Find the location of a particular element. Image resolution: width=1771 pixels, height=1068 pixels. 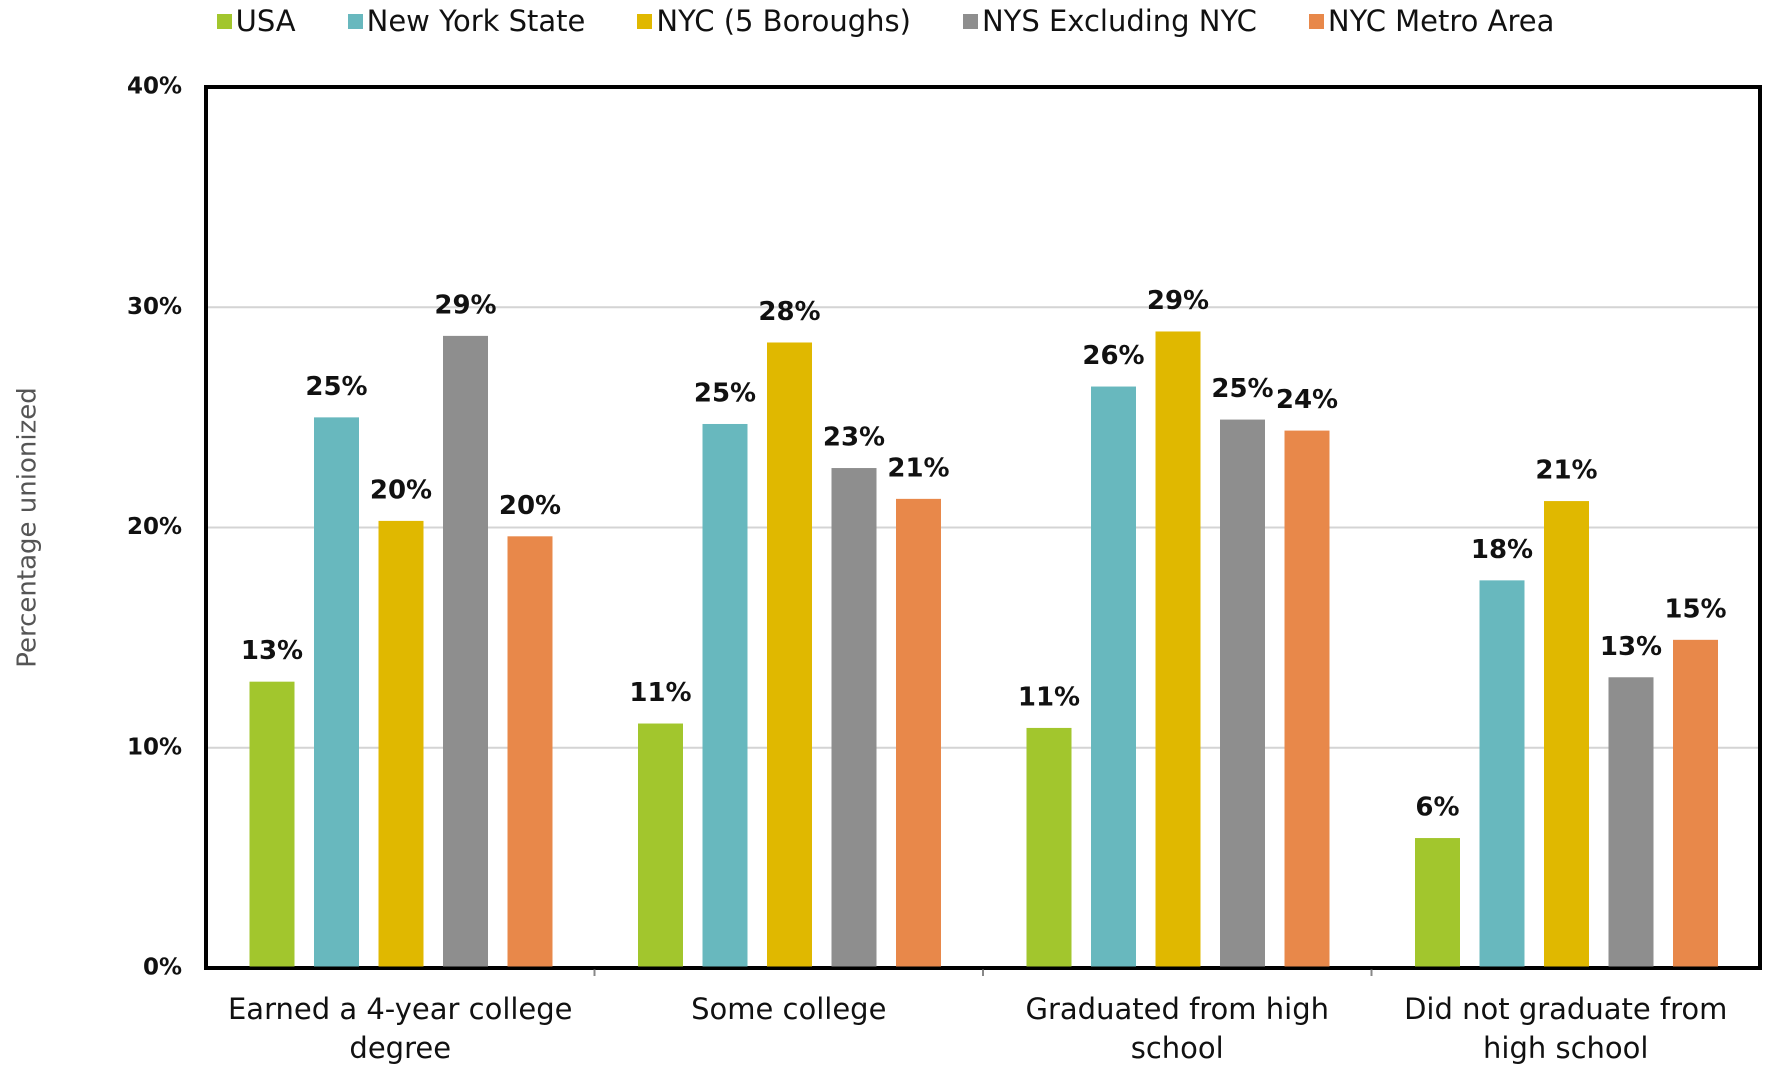

legend-label: NYC (5 Boroughs) is located at coordinates (783, 21).